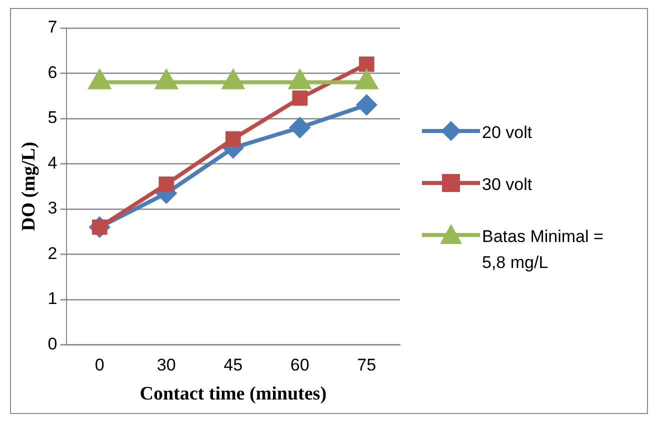  Describe the element at coordinates (233, 394) in the screenshot. I see `x-axis-title: Contact time (minutes)` at that location.